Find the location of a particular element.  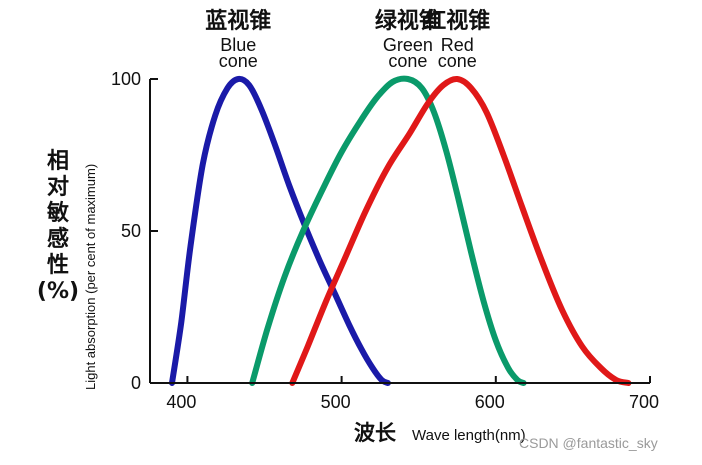

y-tick-label: 100 is located at coordinates (126, 79).